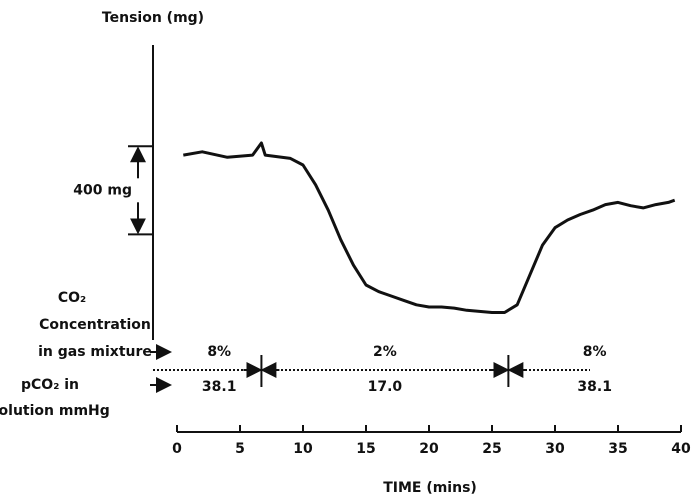 The width and height of the screenshot is (695, 498). What do you see at coordinates (303, 449) in the screenshot?
I see `x-tick-label: 10` at bounding box center [303, 449].